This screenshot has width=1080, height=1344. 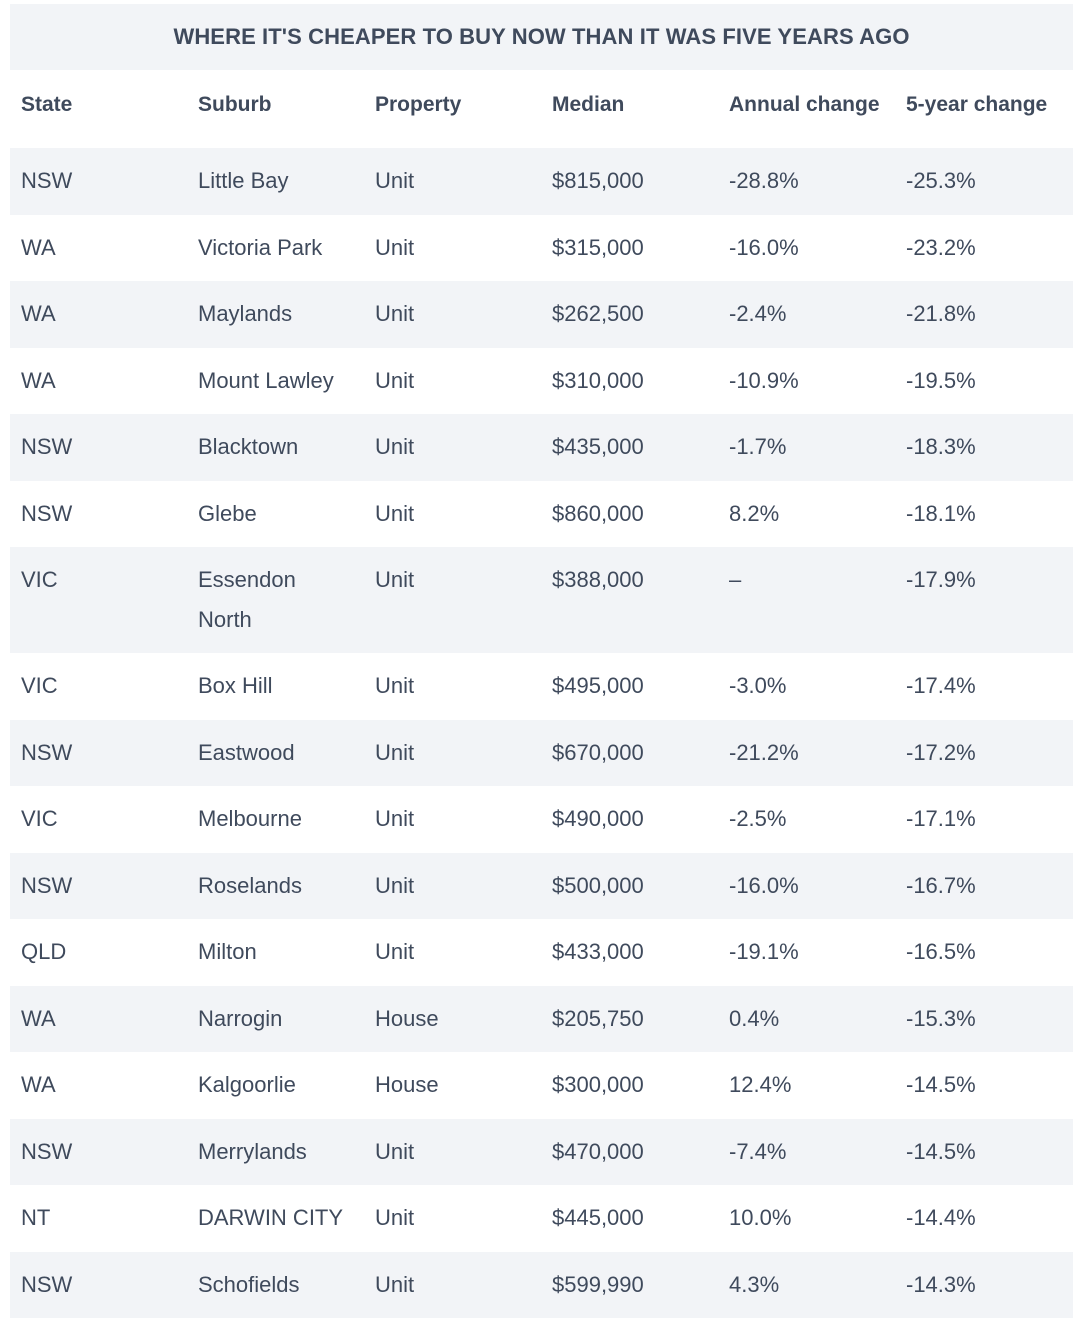 What do you see at coordinates (629, 1151) in the screenshot?
I see `median-cell: $470,000` at bounding box center [629, 1151].